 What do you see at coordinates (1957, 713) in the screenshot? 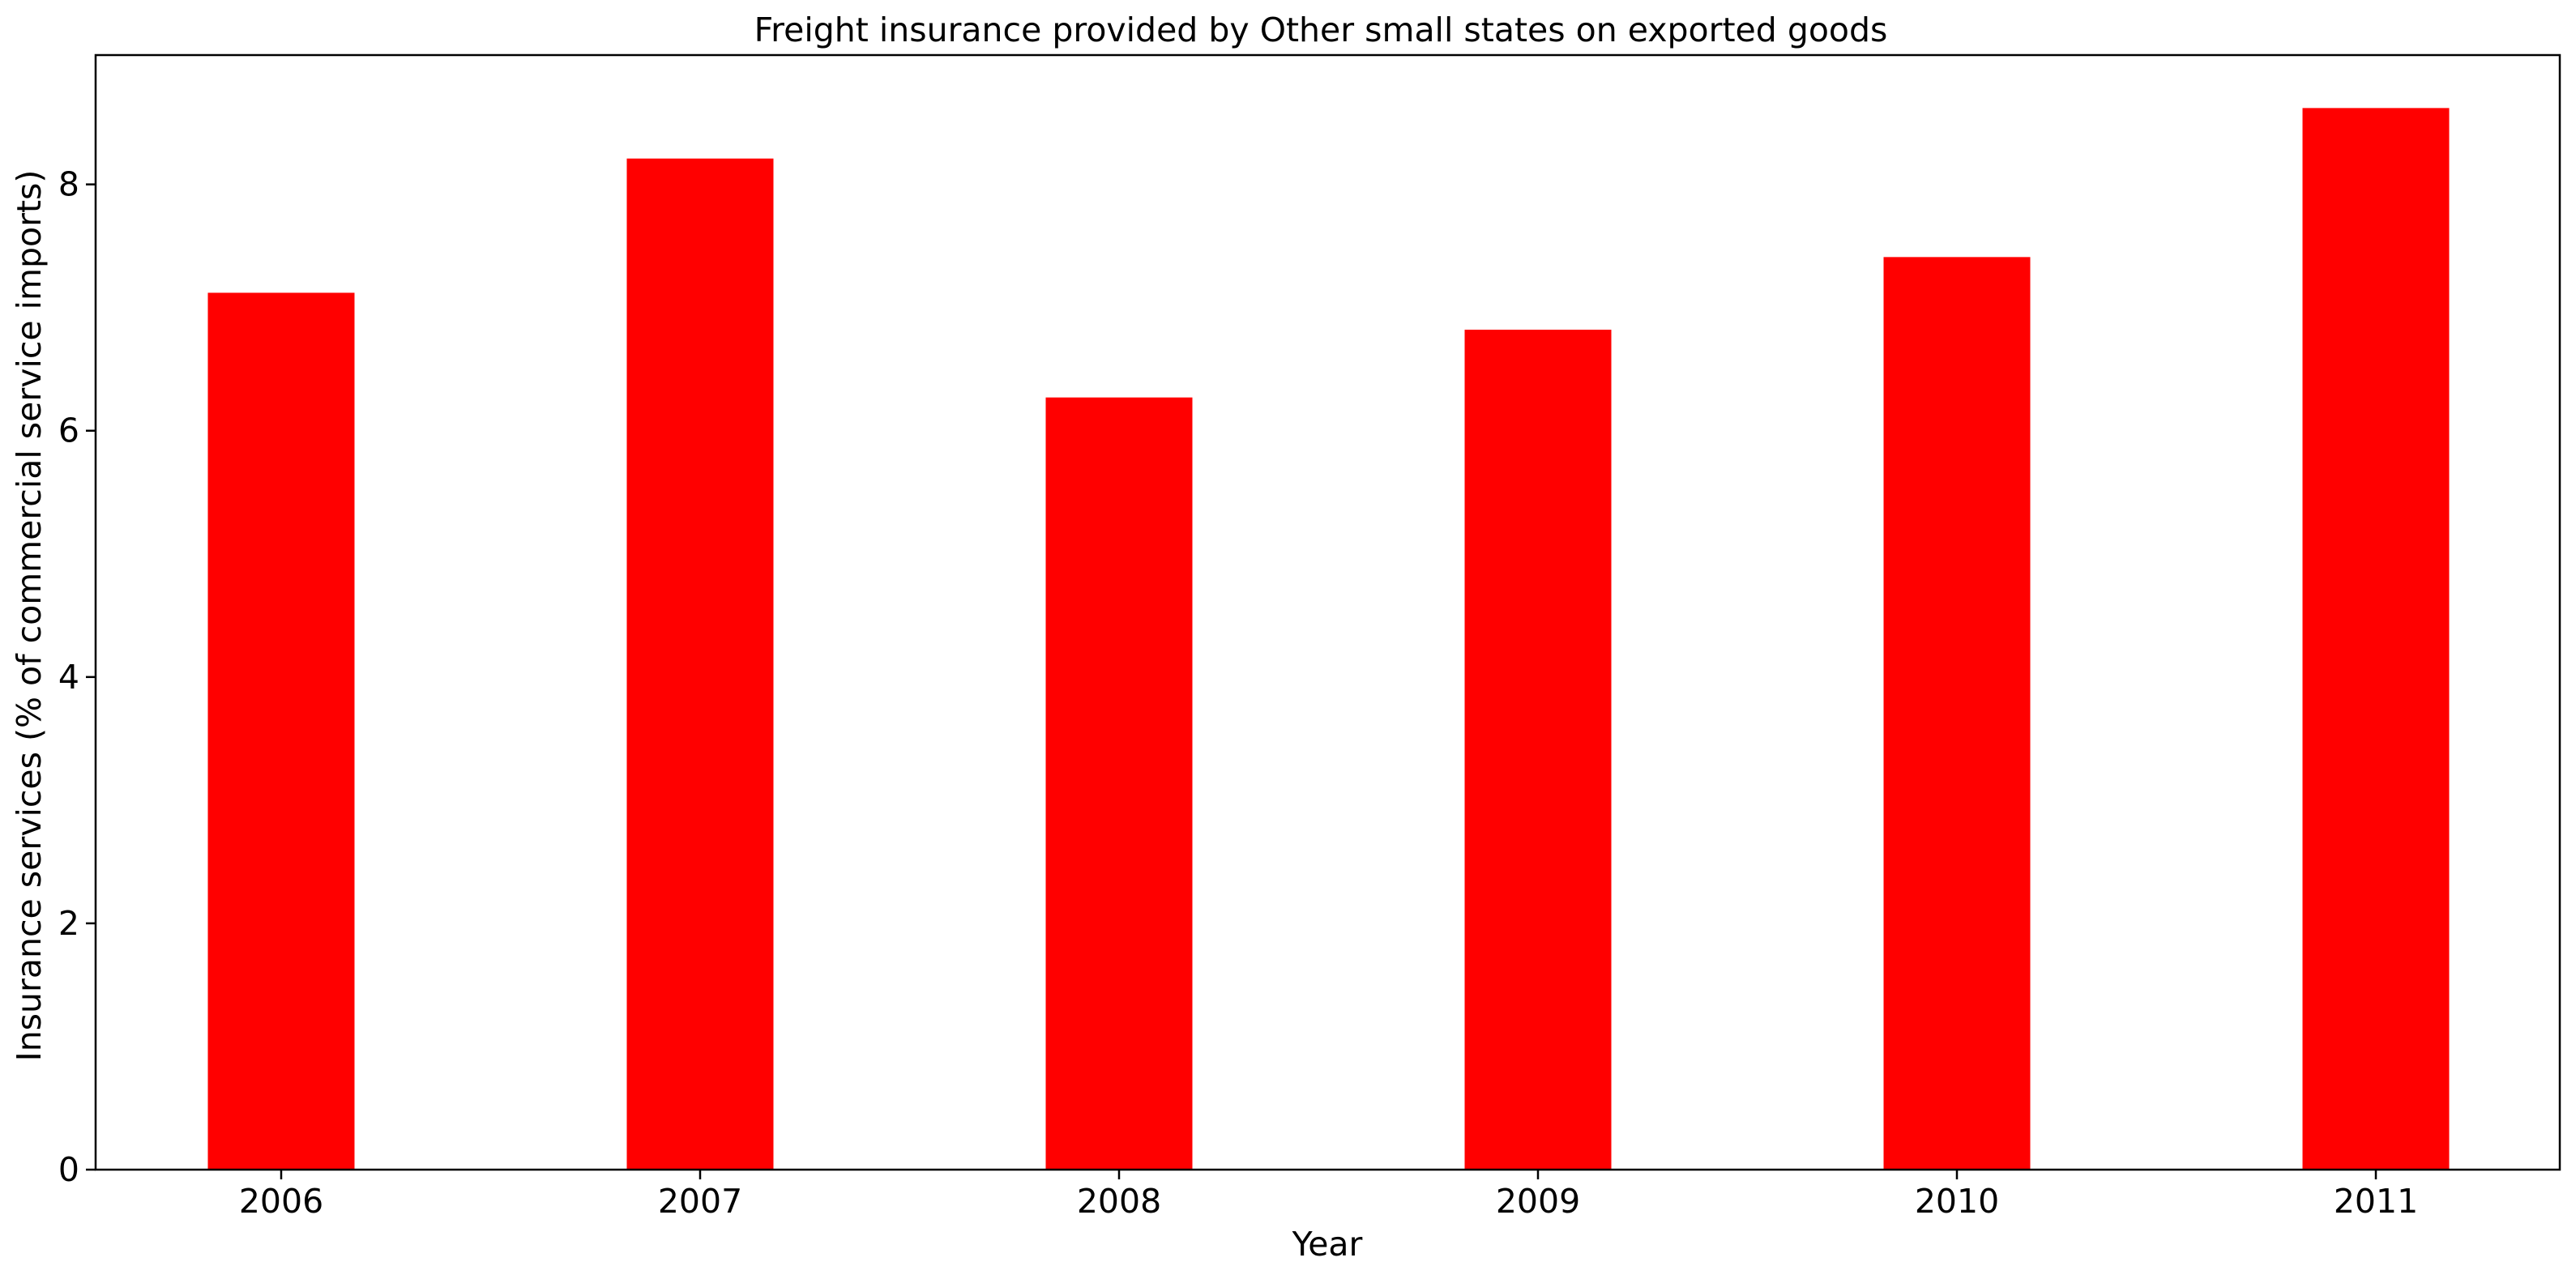
I see `bar-2010` at bounding box center [1957, 713].